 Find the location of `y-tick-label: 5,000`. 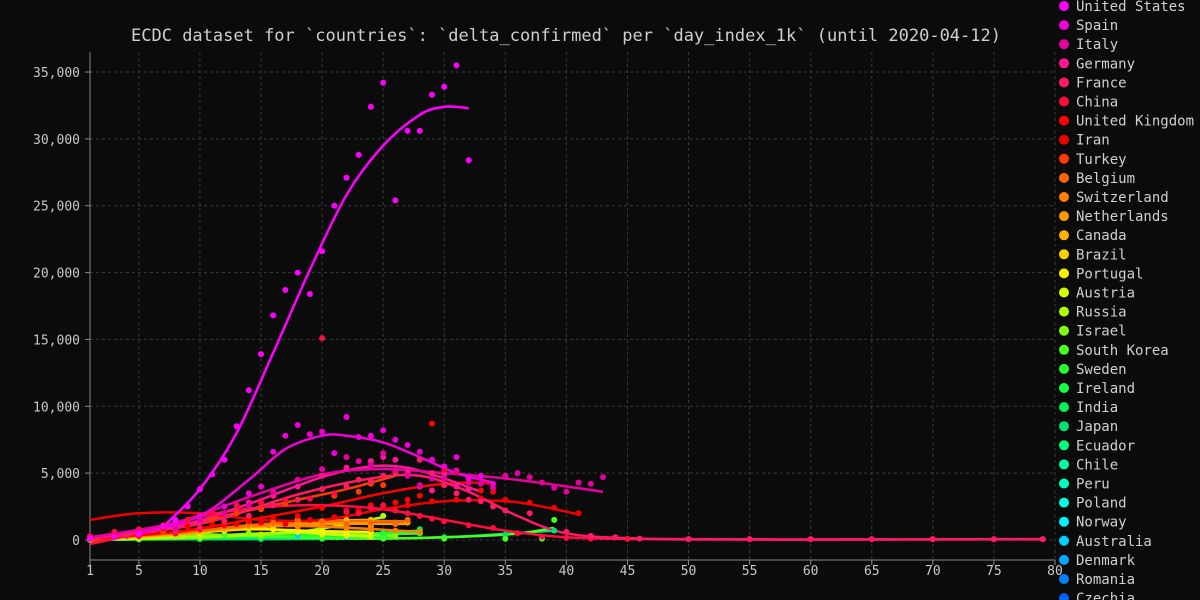

y-tick-label: 5,000 is located at coordinates (60, 474).